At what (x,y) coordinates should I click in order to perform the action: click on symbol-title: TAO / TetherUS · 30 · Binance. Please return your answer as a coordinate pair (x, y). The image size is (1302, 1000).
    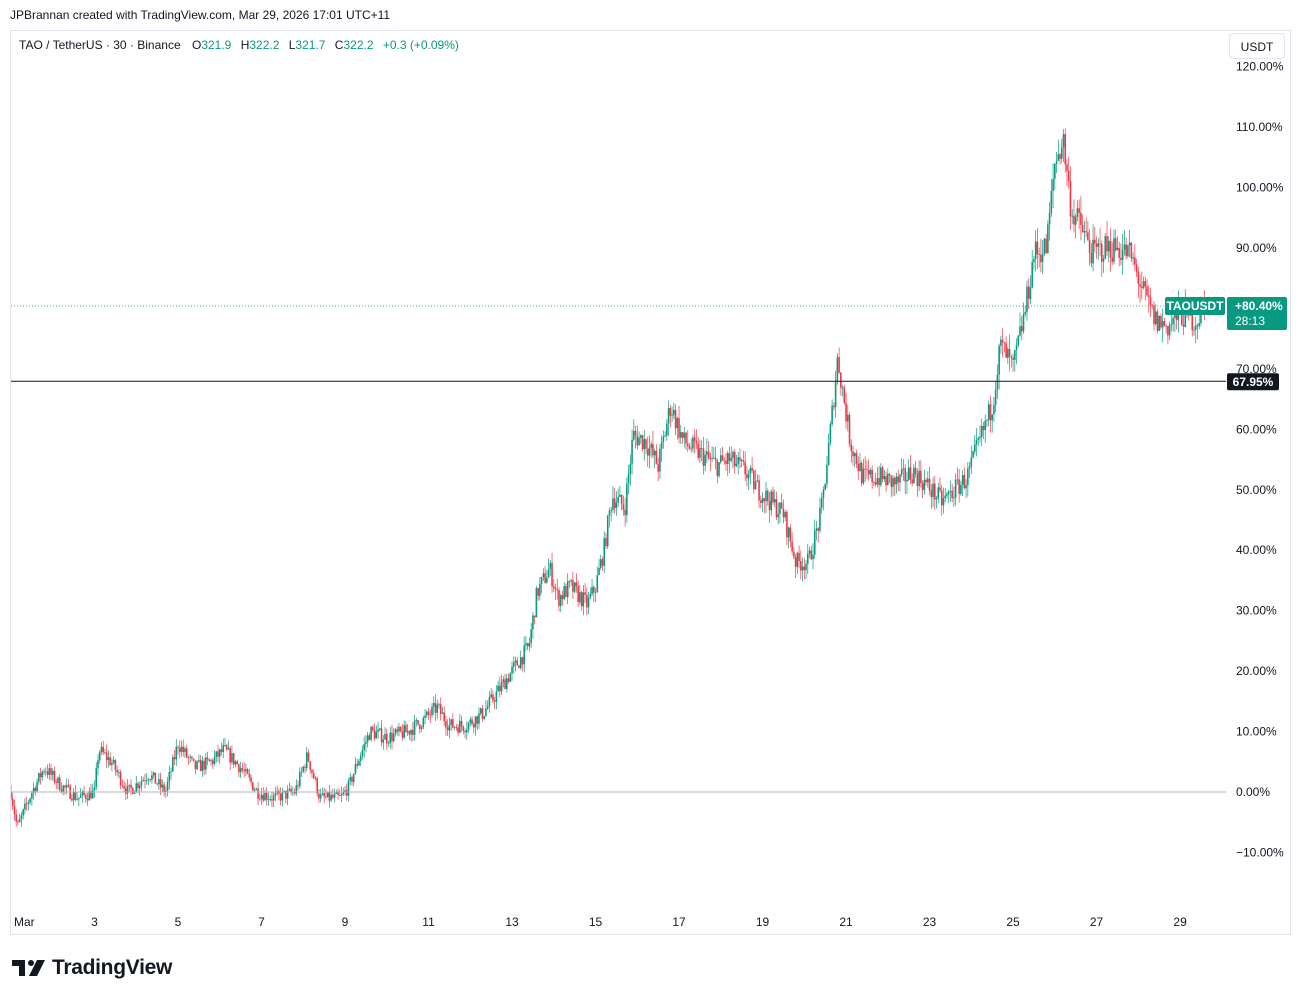
    Looking at the image, I should click on (100, 45).